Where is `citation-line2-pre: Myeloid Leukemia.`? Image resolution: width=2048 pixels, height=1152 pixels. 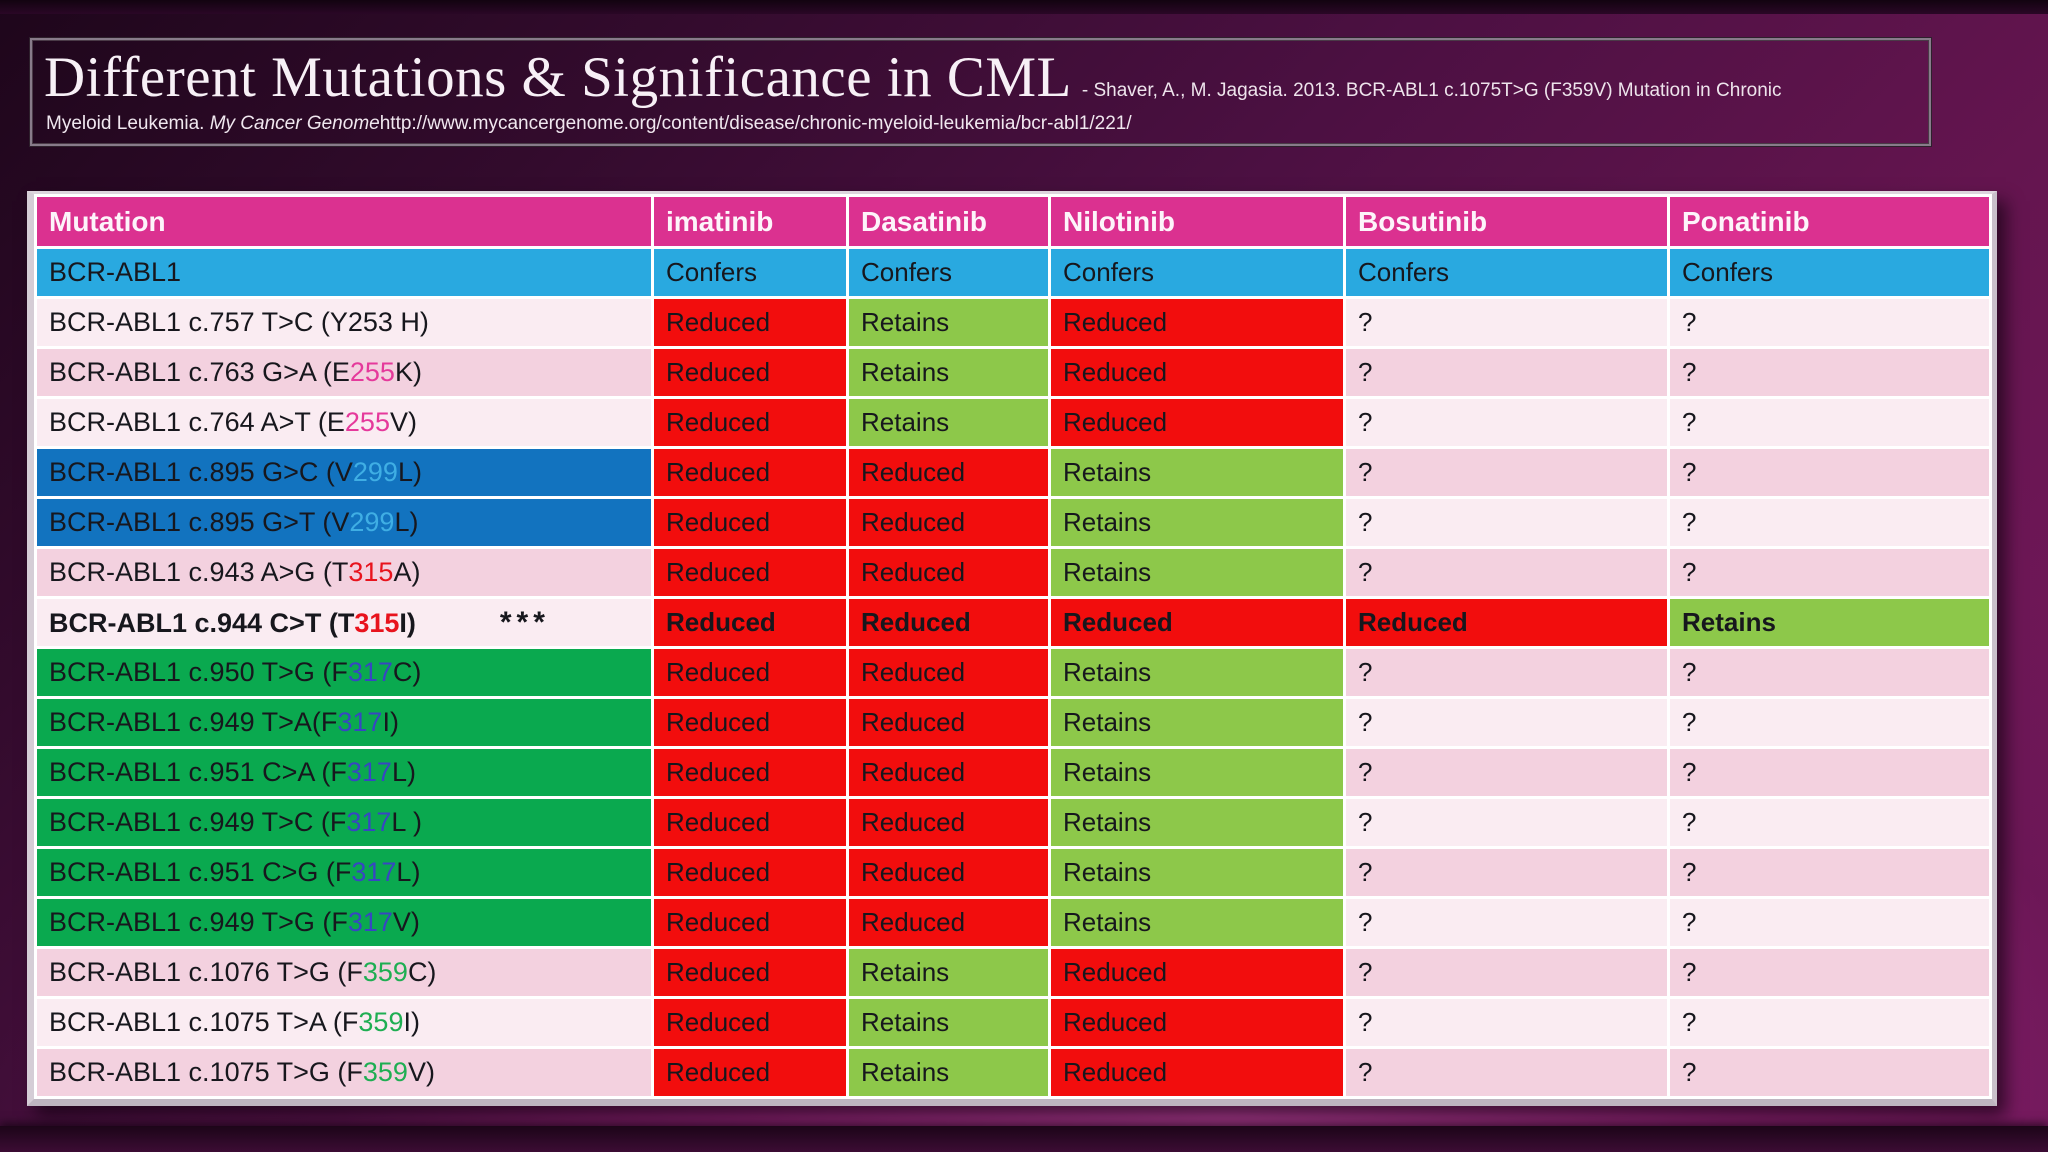
citation-line2-pre: Myeloid Leukemia. is located at coordinates (128, 123).